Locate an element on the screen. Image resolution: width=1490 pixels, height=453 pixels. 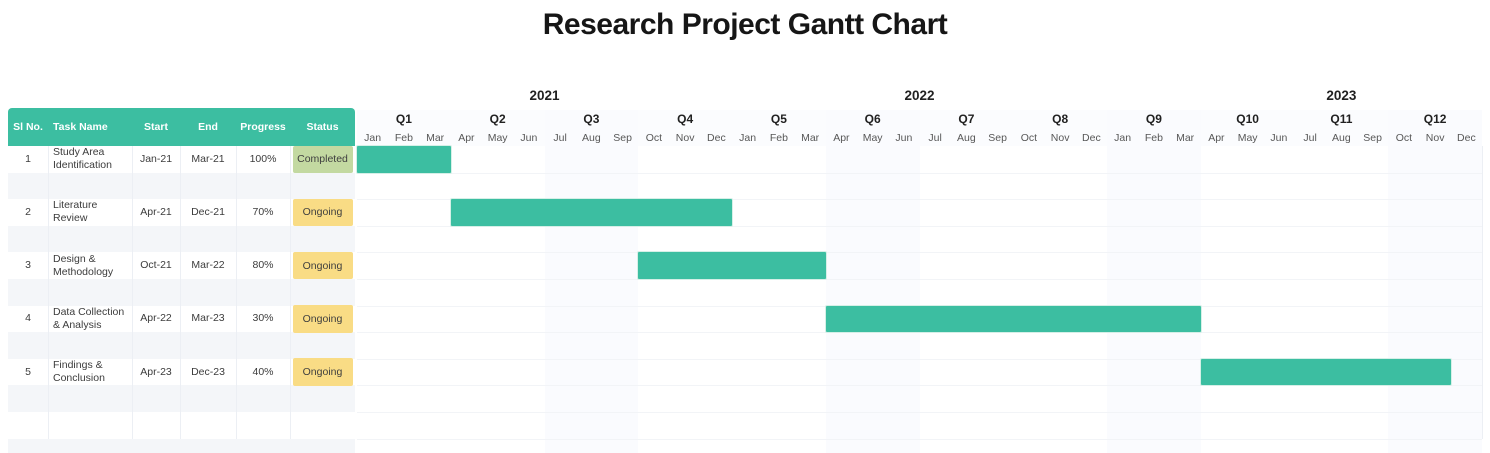
task-slno: 4 is located at coordinates (28, 318).